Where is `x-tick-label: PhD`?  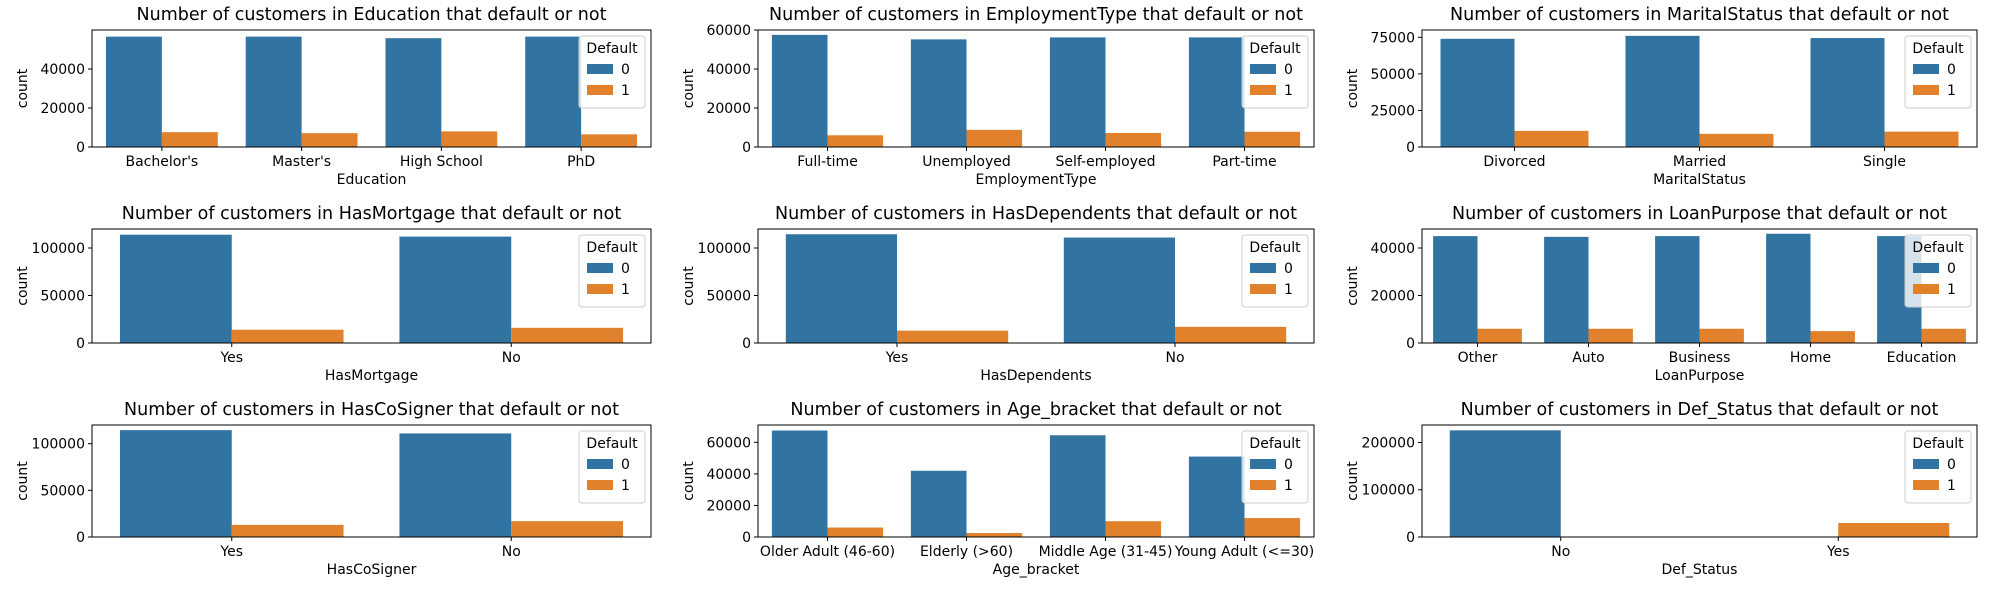 x-tick-label: PhD is located at coordinates (581, 162).